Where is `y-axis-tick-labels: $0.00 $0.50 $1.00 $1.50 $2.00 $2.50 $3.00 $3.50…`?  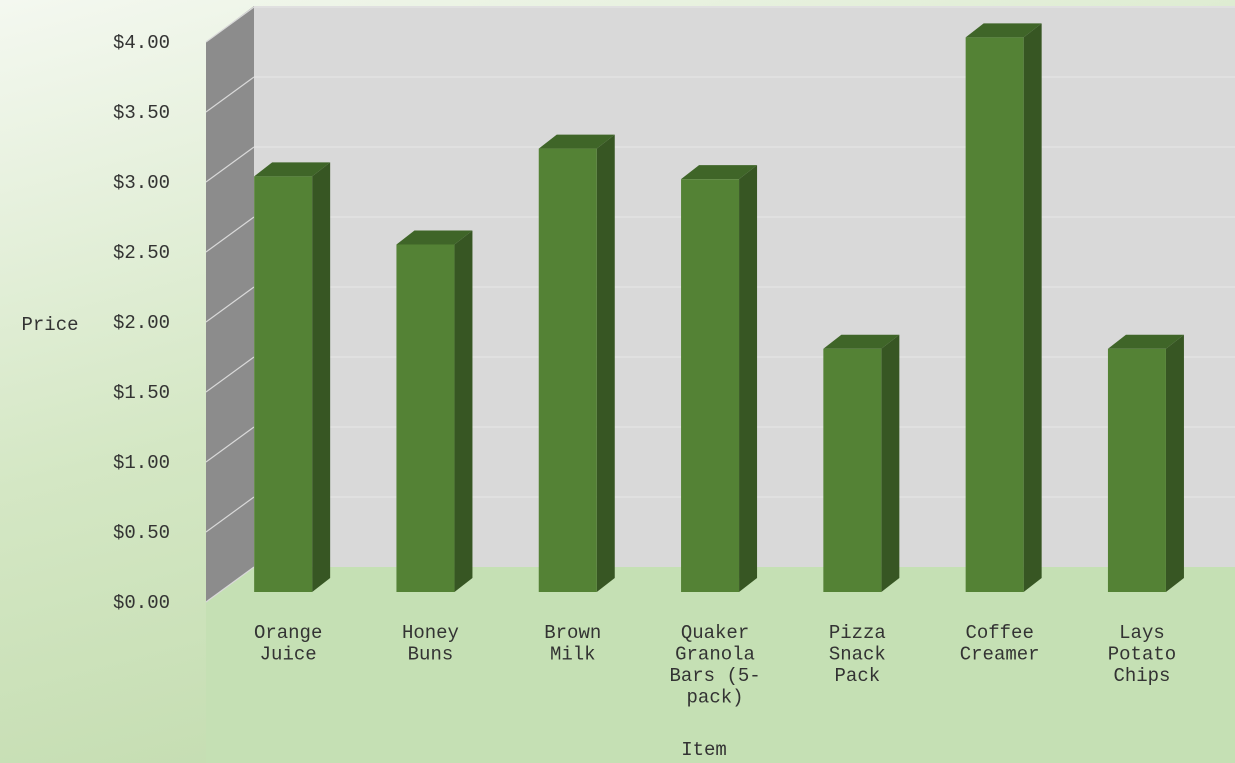 y-axis-tick-labels: $0.00 $0.50 $1.00 $1.50 $2.00 $2.50 $3.00 $3.50… is located at coordinates (141, 323).